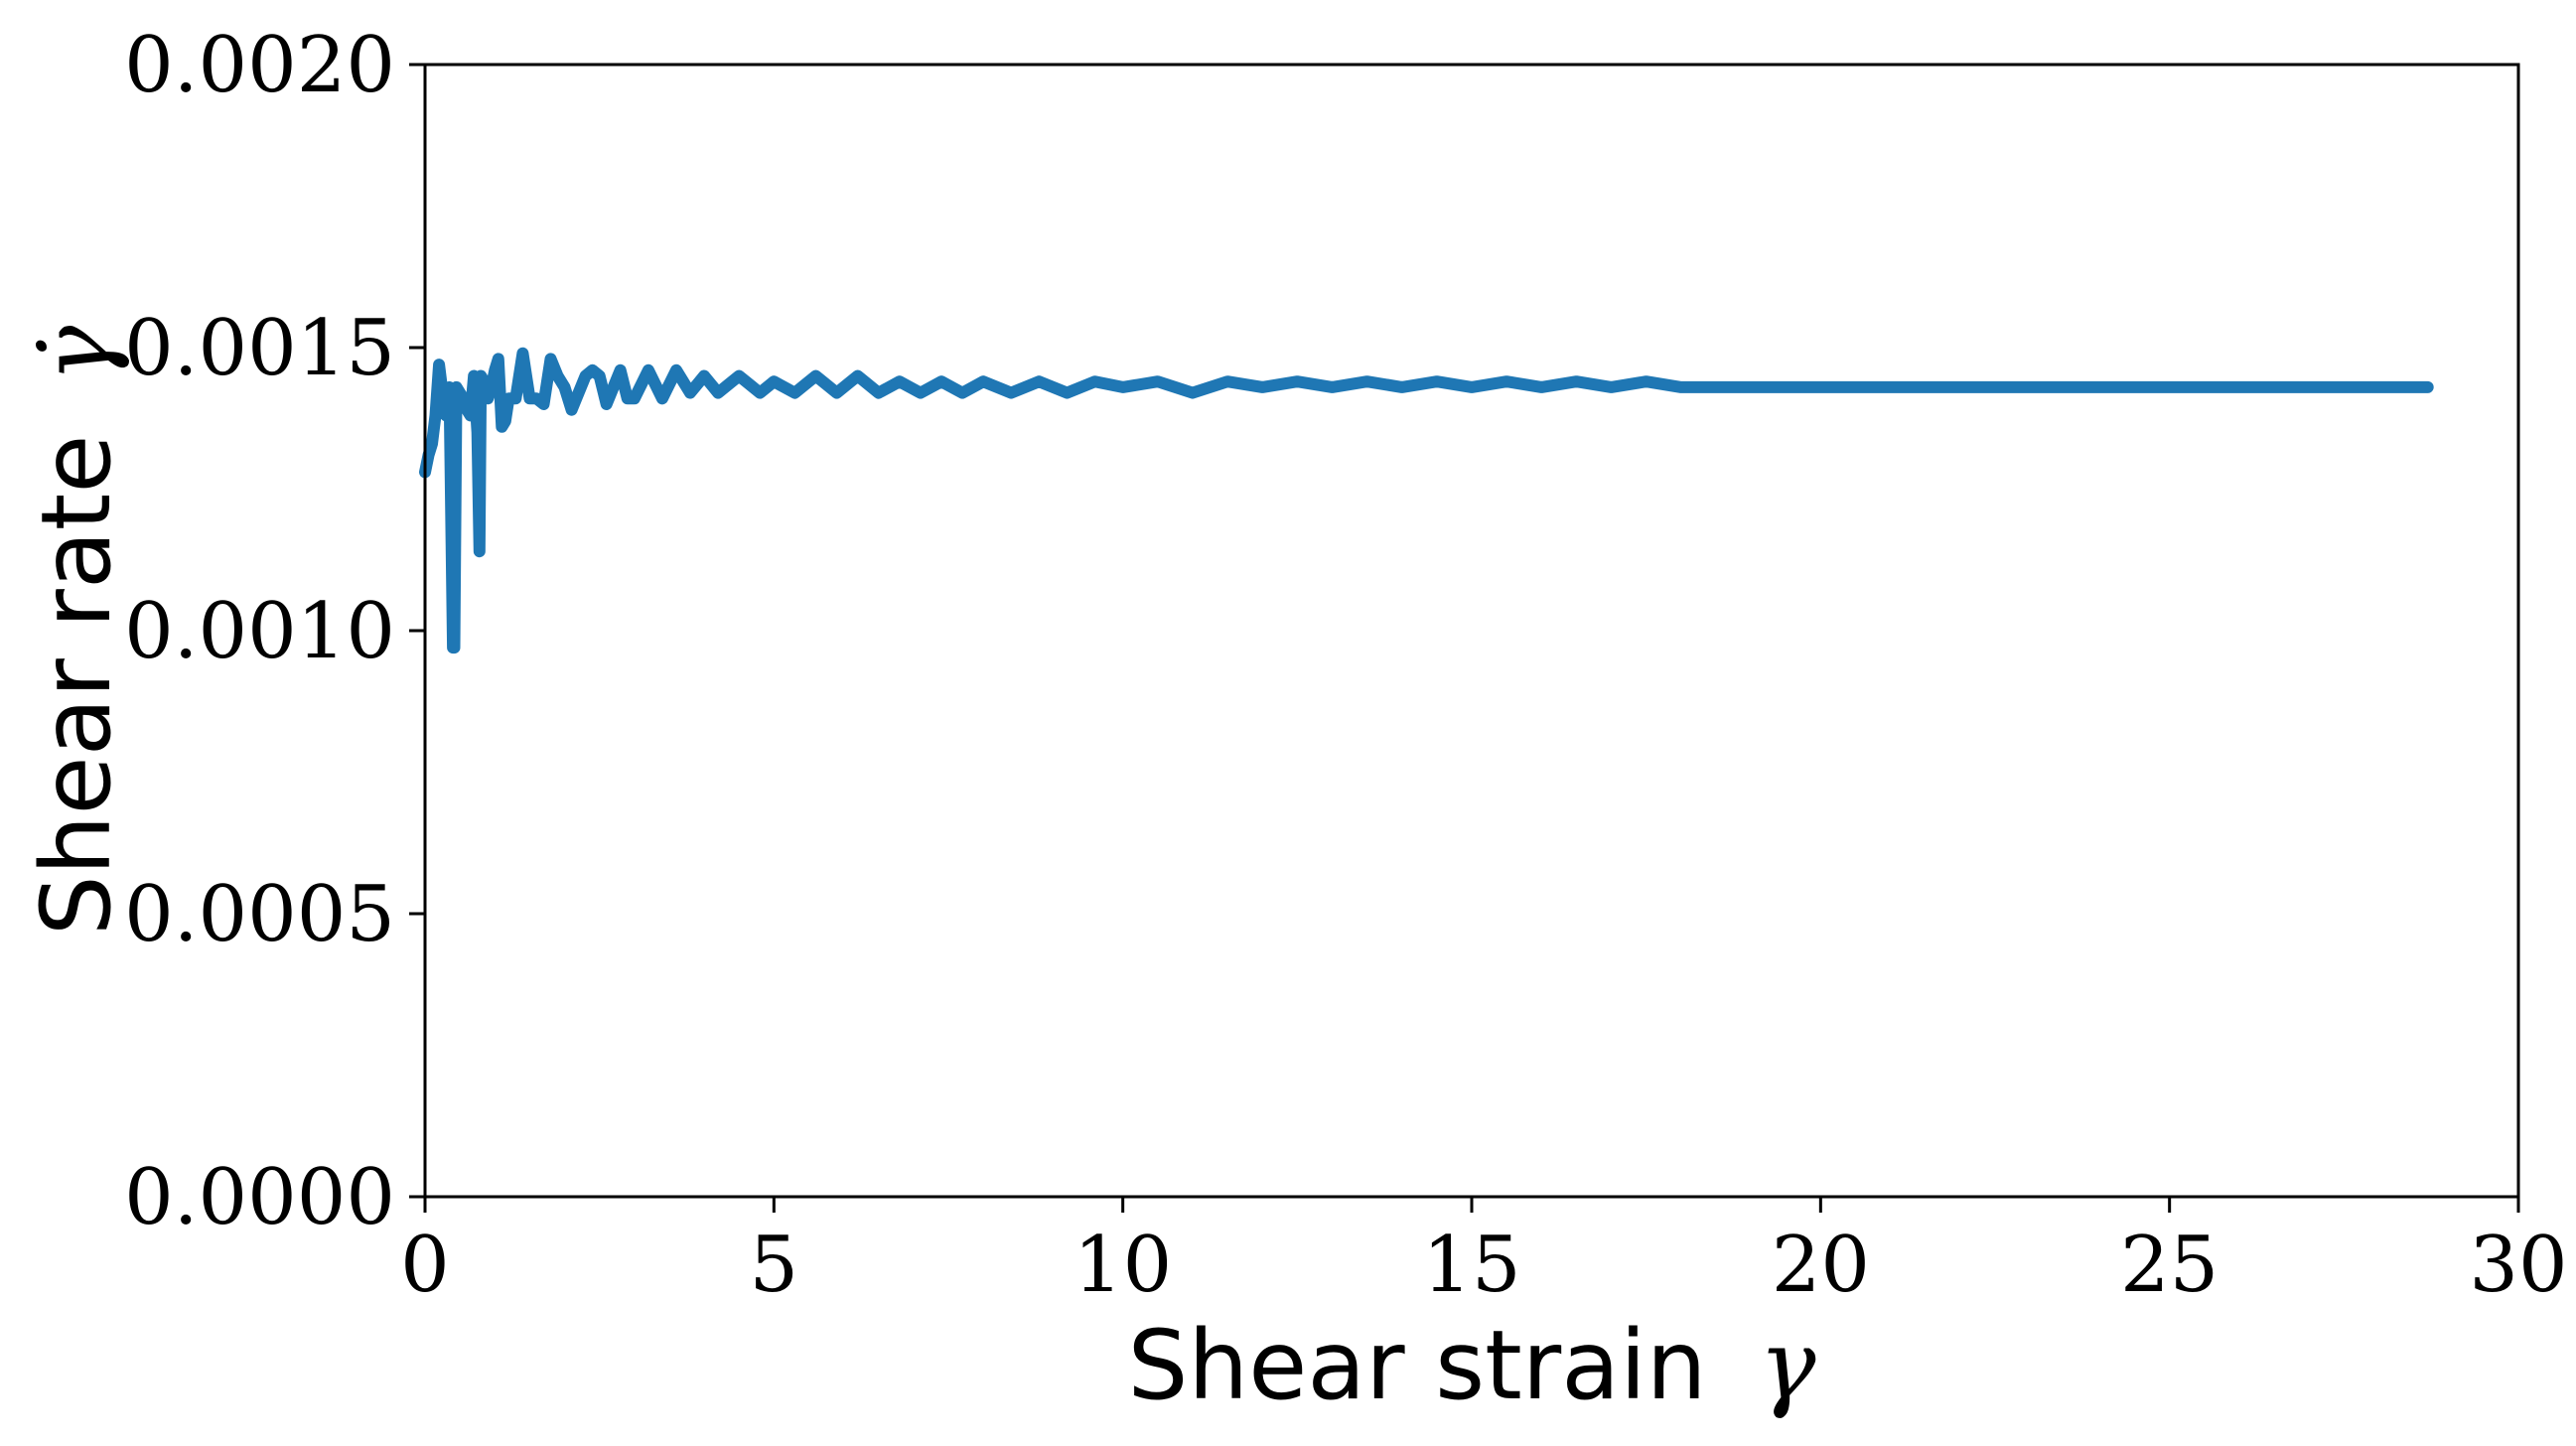 The height and width of the screenshot is (1446, 2576). I want to click on x-tick-label: 30, so click(2518, 1265).